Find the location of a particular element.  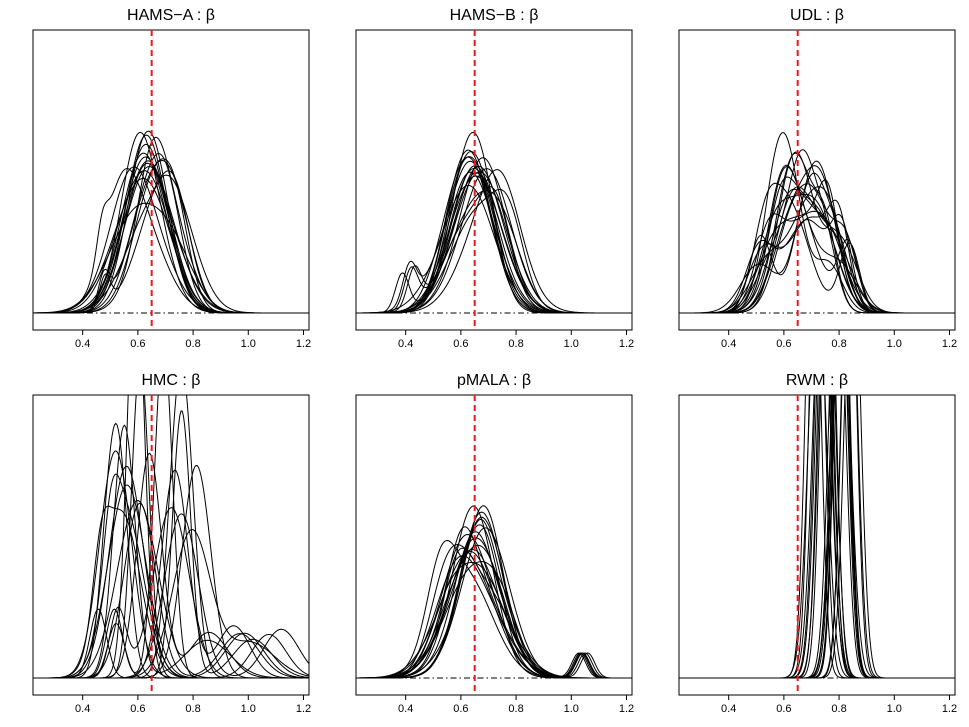

panel-1: HAMS−B : β 0.4 0.6 0.8 1.0 1.2 is located at coordinates (494, 178).